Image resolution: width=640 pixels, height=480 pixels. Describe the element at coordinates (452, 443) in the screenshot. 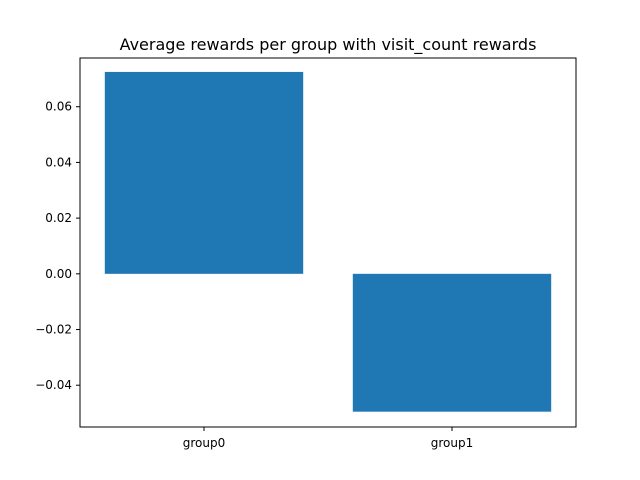

I see `x-tick-label: group1` at that location.